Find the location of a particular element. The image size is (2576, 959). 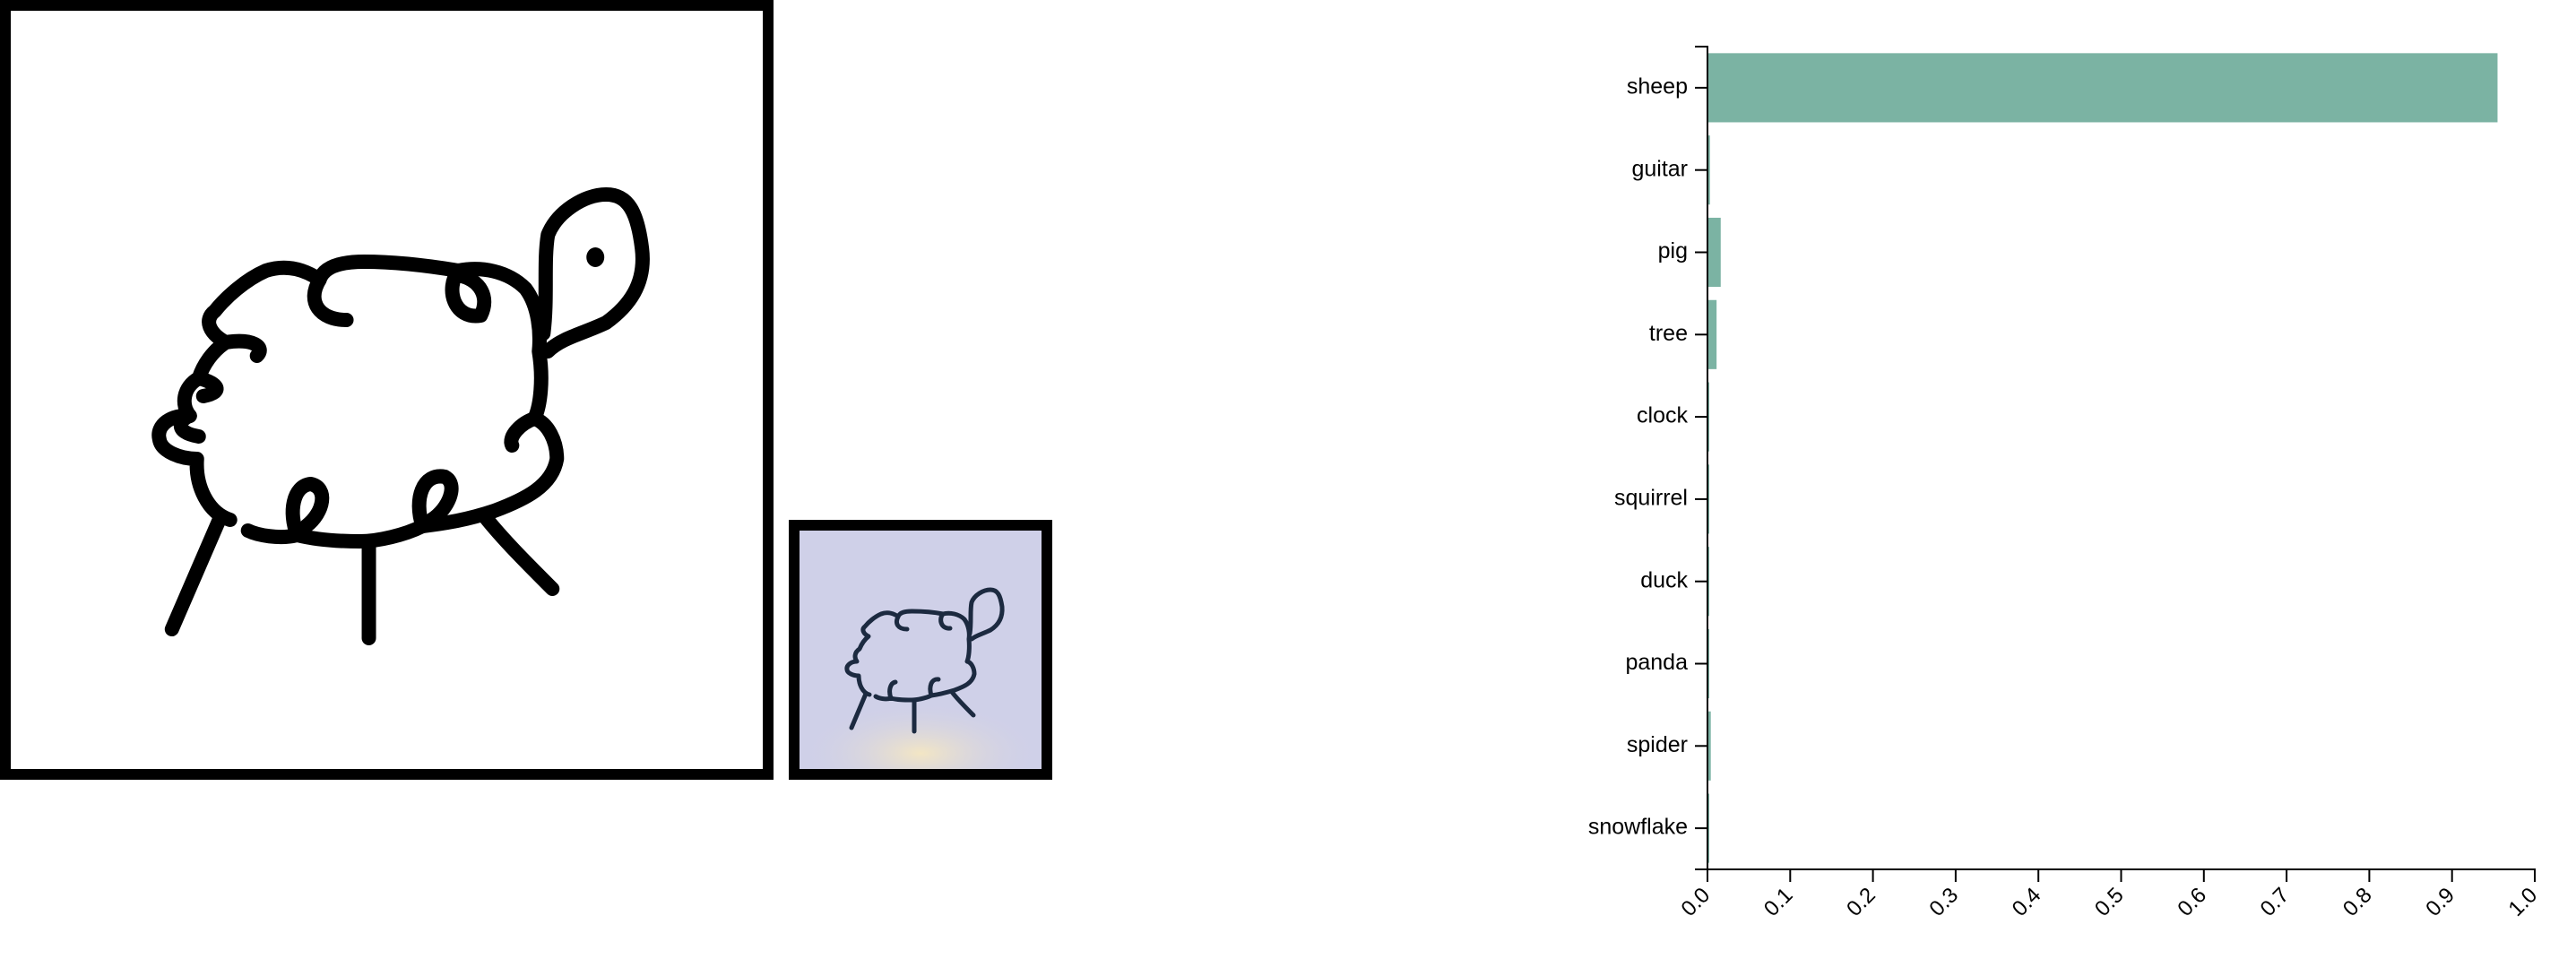

y-tick-label-duck: duck is located at coordinates (1664, 579).